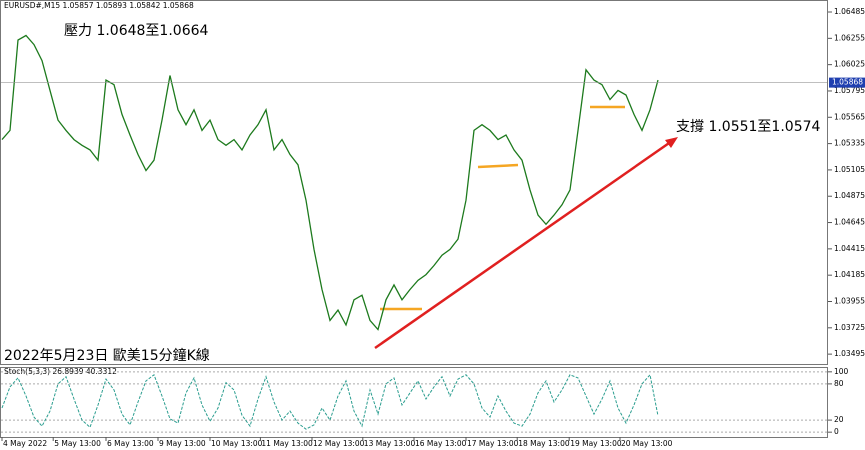 Image resolution: width=865 pixels, height=450 pixels. What do you see at coordinates (498, 166) in the screenshot?
I see `arrow` at bounding box center [498, 166].